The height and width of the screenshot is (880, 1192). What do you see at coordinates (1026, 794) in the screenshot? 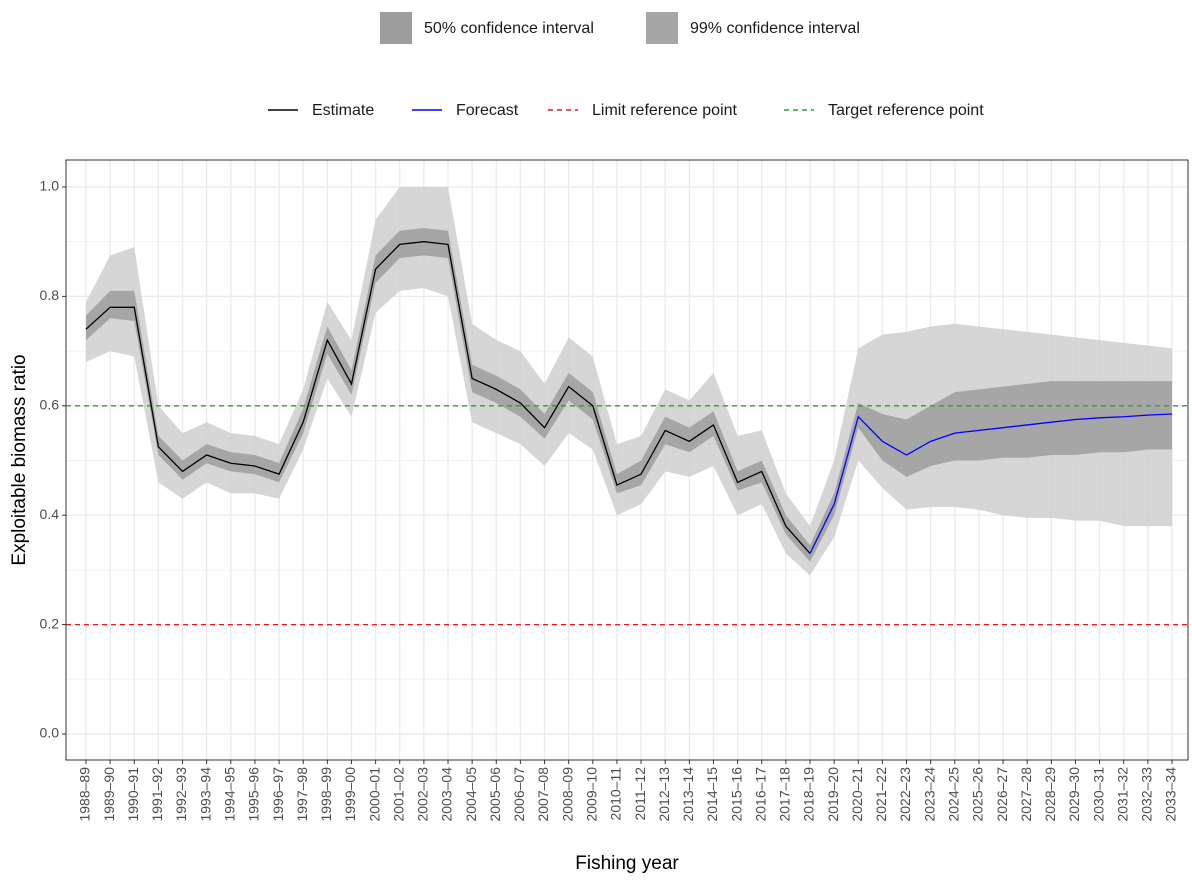
I see `x-tick-label: 2027–28` at bounding box center [1026, 794].